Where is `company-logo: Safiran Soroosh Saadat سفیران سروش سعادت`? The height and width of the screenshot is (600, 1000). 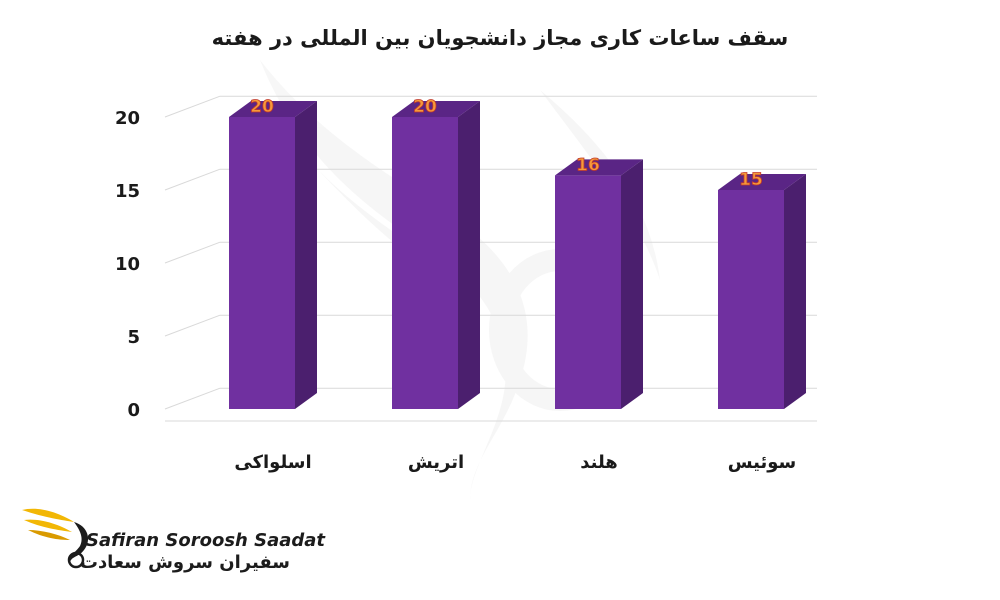 company-logo: Safiran Soroosh Saadat سفیران سروش سعادت is located at coordinates (171, 540).